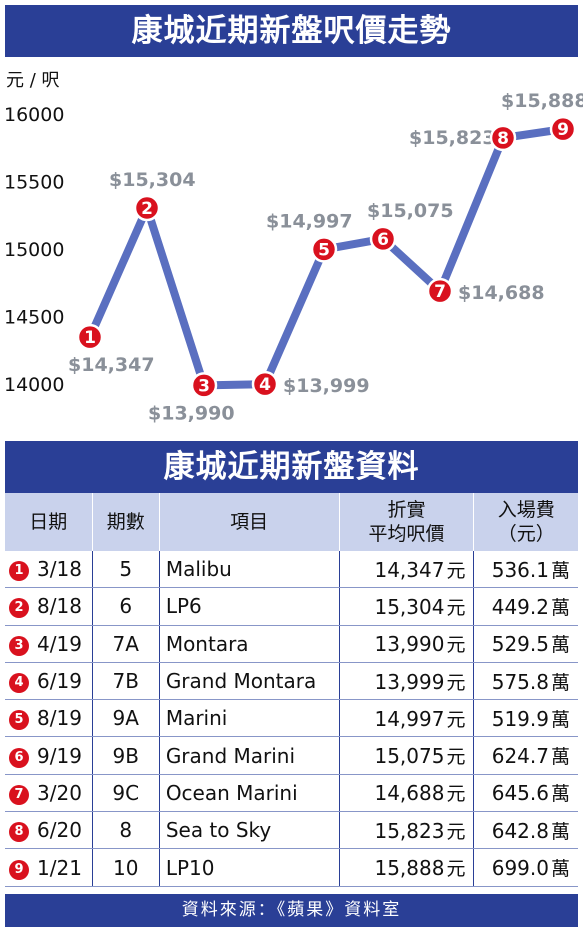 The width and height of the screenshot is (583, 932). I want to click on source-note: 資料來源：《蘋果》資料室, so click(291, 910).